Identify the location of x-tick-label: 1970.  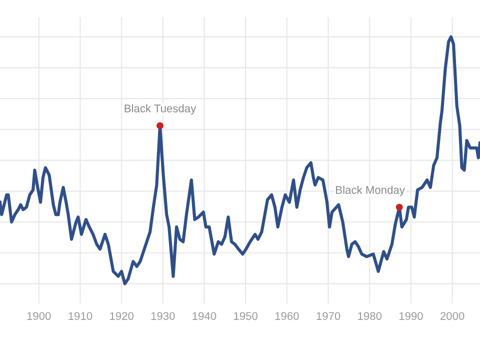
(328, 316).